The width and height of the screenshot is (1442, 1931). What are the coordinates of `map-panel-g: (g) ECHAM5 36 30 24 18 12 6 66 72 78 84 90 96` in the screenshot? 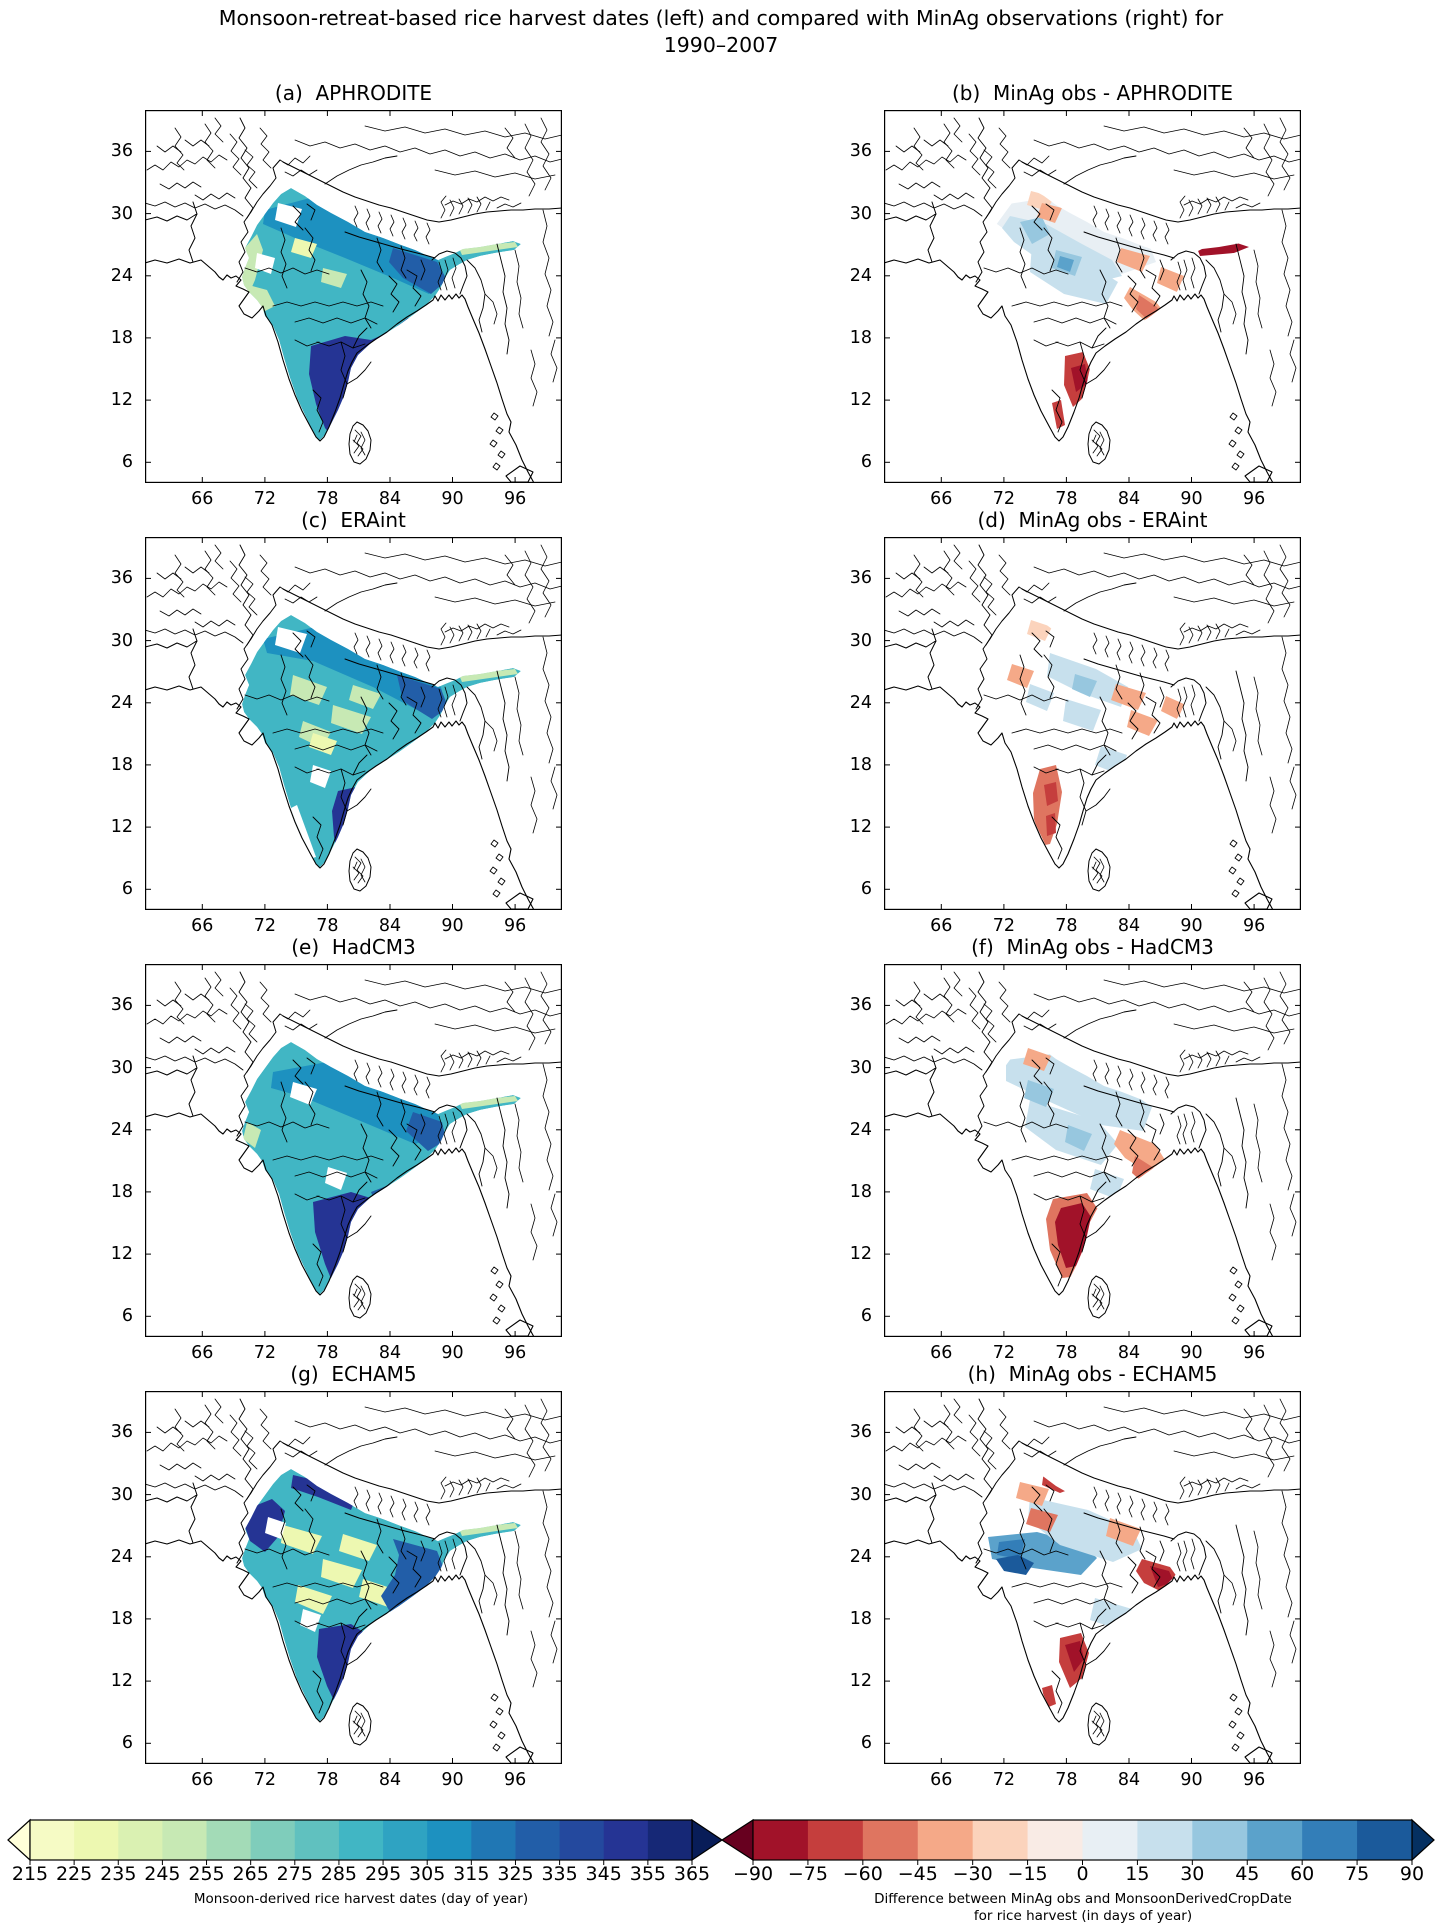 It's located at (336, 1576).